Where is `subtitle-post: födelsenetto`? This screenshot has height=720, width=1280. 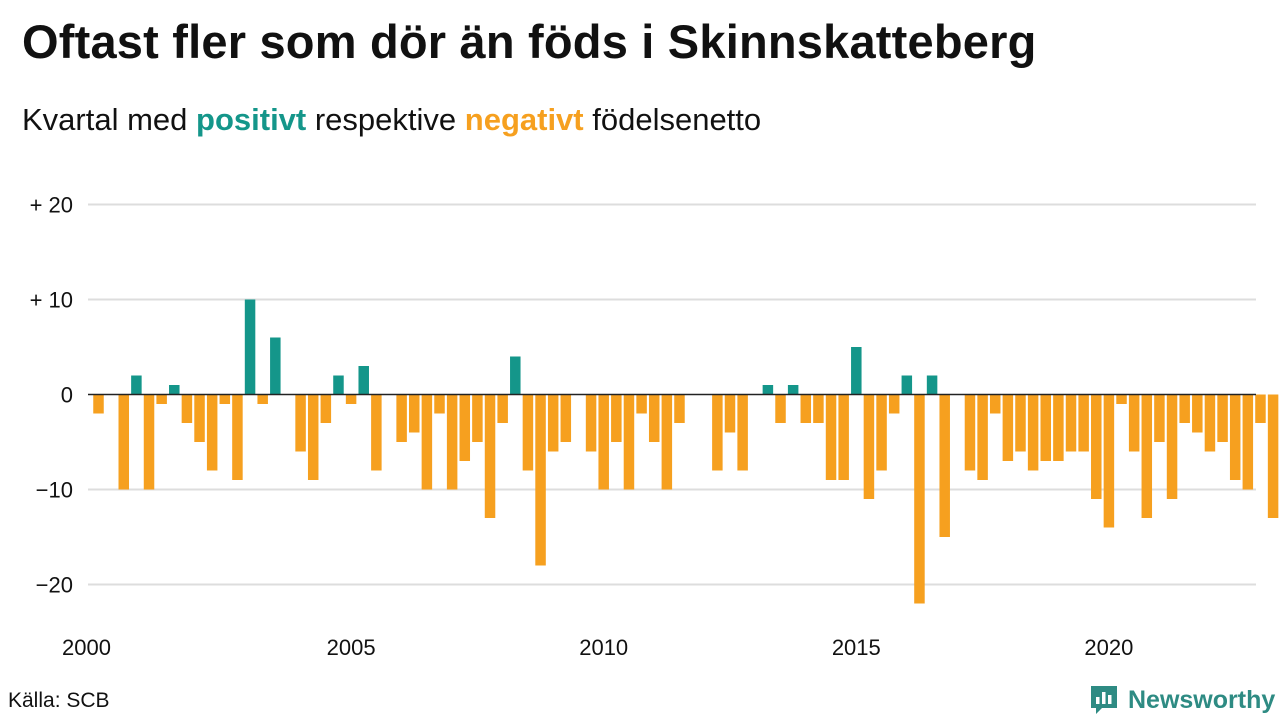
subtitle-post: födelsenetto is located at coordinates (672, 119).